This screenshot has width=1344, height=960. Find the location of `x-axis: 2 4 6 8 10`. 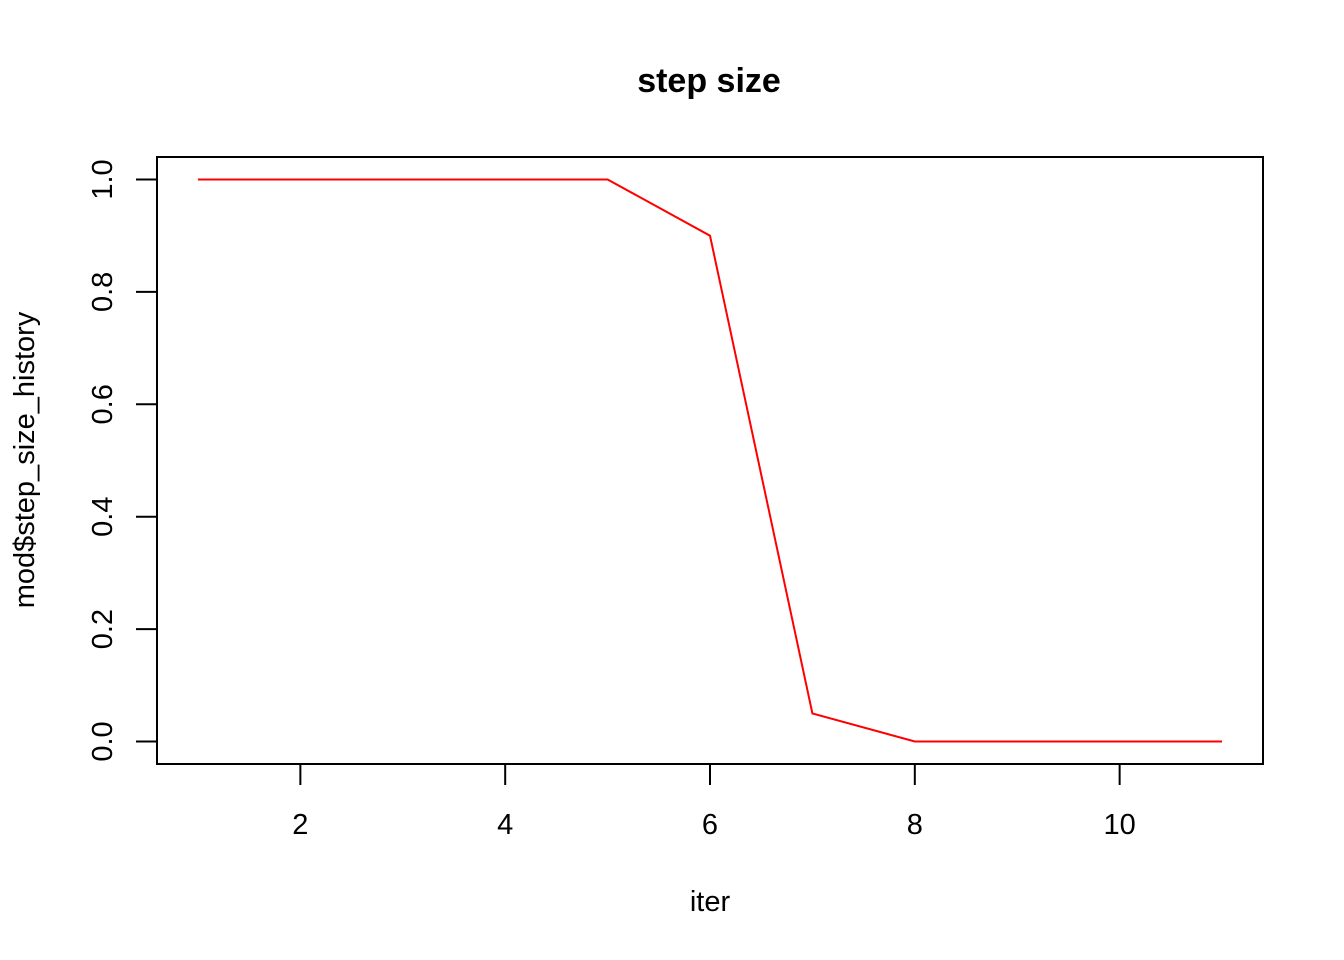

x-axis: 2 4 6 8 10 is located at coordinates (714, 802).